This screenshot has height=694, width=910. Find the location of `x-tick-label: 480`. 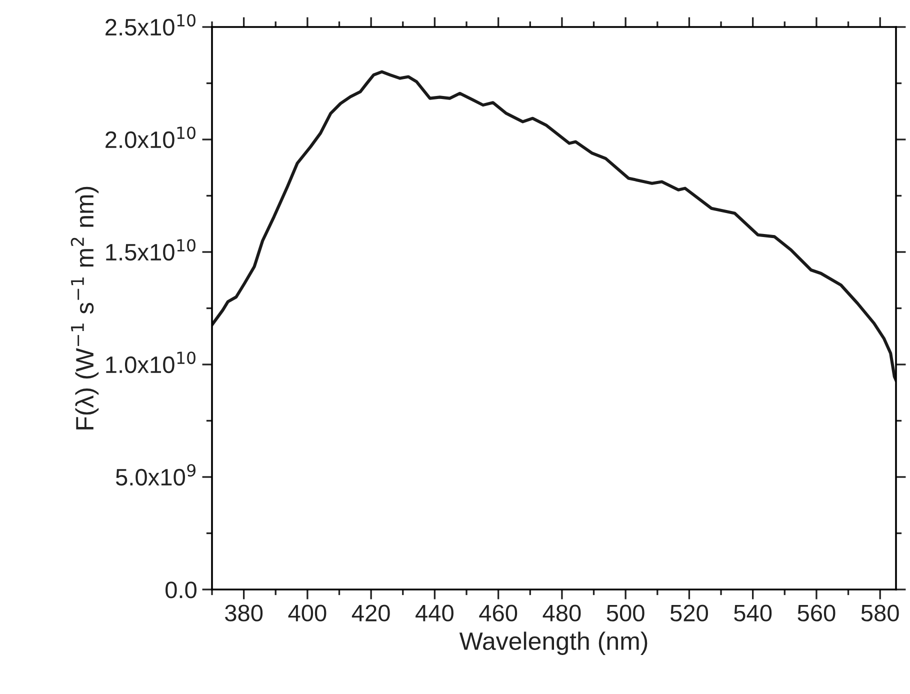

x-tick-label: 480 is located at coordinates (561, 613).